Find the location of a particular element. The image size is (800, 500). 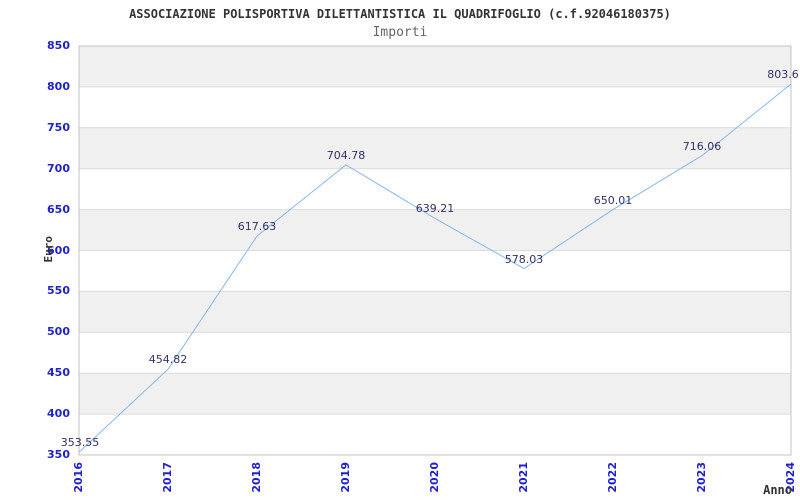

data-point-label: 704.78 is located at coordinates (346, 155).